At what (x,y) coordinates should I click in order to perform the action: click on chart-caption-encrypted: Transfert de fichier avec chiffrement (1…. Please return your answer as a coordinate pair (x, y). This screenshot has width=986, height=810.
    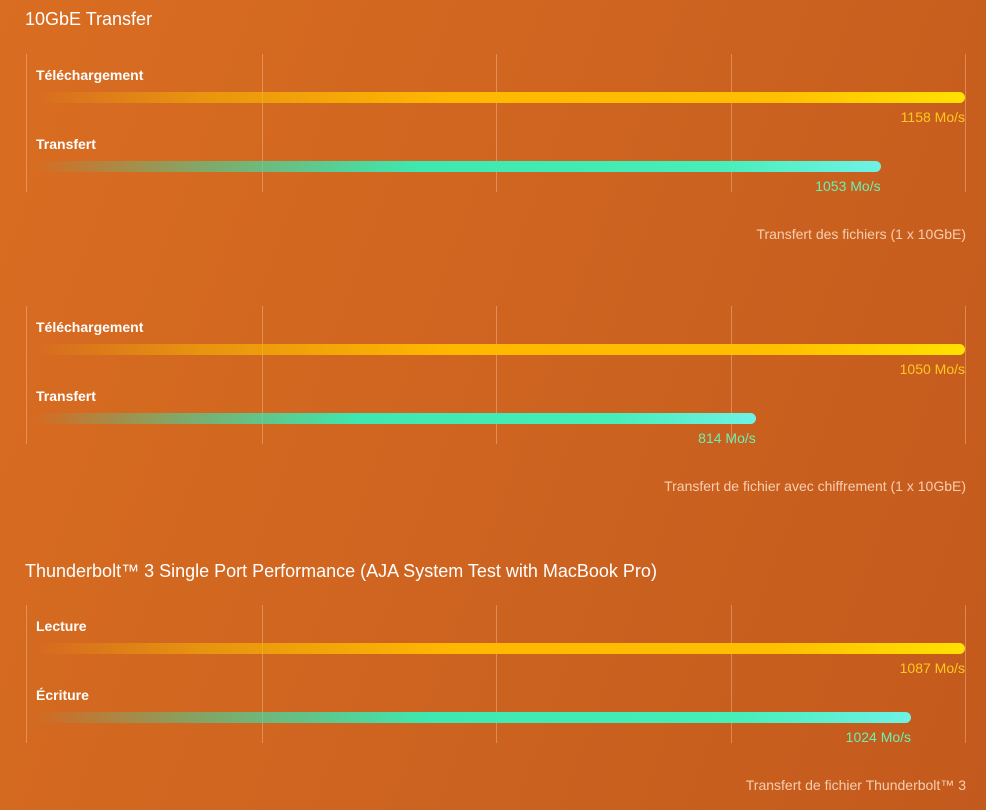
    Looking at the image, I should click on (815, 486).